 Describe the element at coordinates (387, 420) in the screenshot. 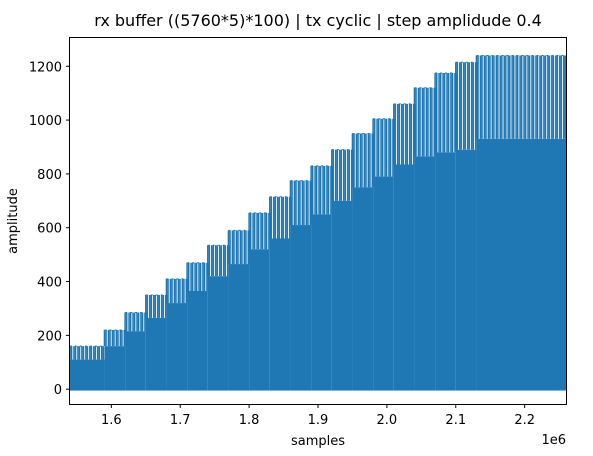

I see `x-tick-label: 2.0` at that location.